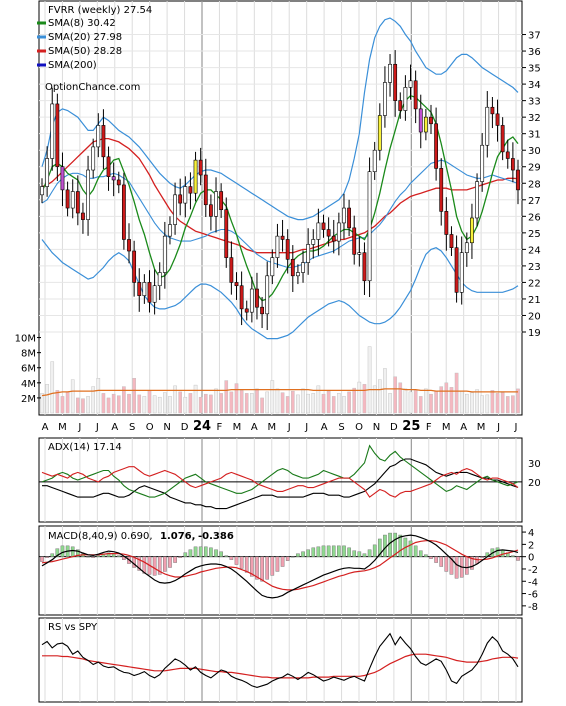  Describe the element at coordinates (531, 558) in the screenshot. I see `macd-tick-label: 0` at that location.